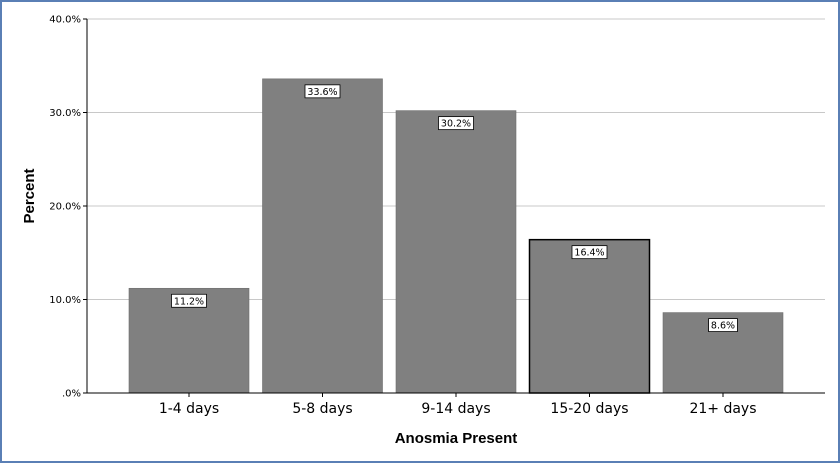 This screenshot has width=840, height=463. Describe the element at coordinates (71, 394) in the screenshot. I see `y-tick-label: .0%` at that location.